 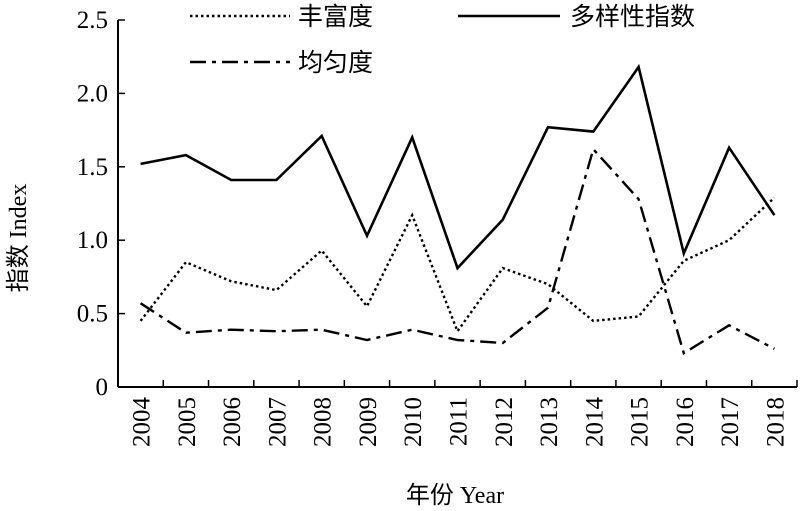 What do you see at coordinates (187, 422) in the screenshot?
I see `x-tick-label: 2005` at bounding box center [187, 422].